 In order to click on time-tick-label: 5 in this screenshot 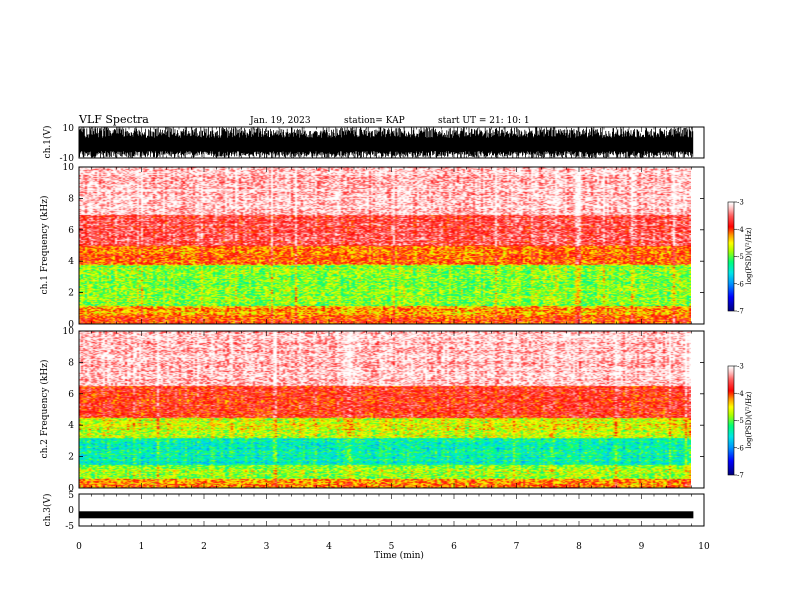, I will do `click(392, 547)`.